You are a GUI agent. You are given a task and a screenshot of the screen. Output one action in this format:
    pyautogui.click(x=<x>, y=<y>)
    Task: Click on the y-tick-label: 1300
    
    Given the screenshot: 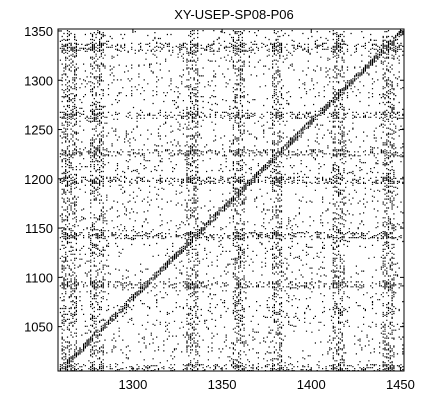 What is the action you would take?
    pyautogui.click(x=38, y=80)
    